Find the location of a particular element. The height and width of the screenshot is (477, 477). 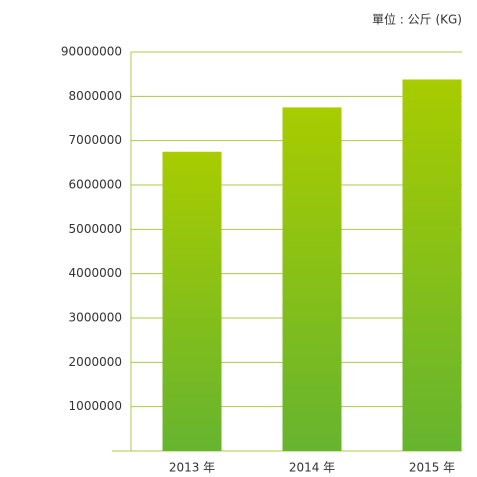

y-tick-label: 4000000 is located at coordinates (95, 273).